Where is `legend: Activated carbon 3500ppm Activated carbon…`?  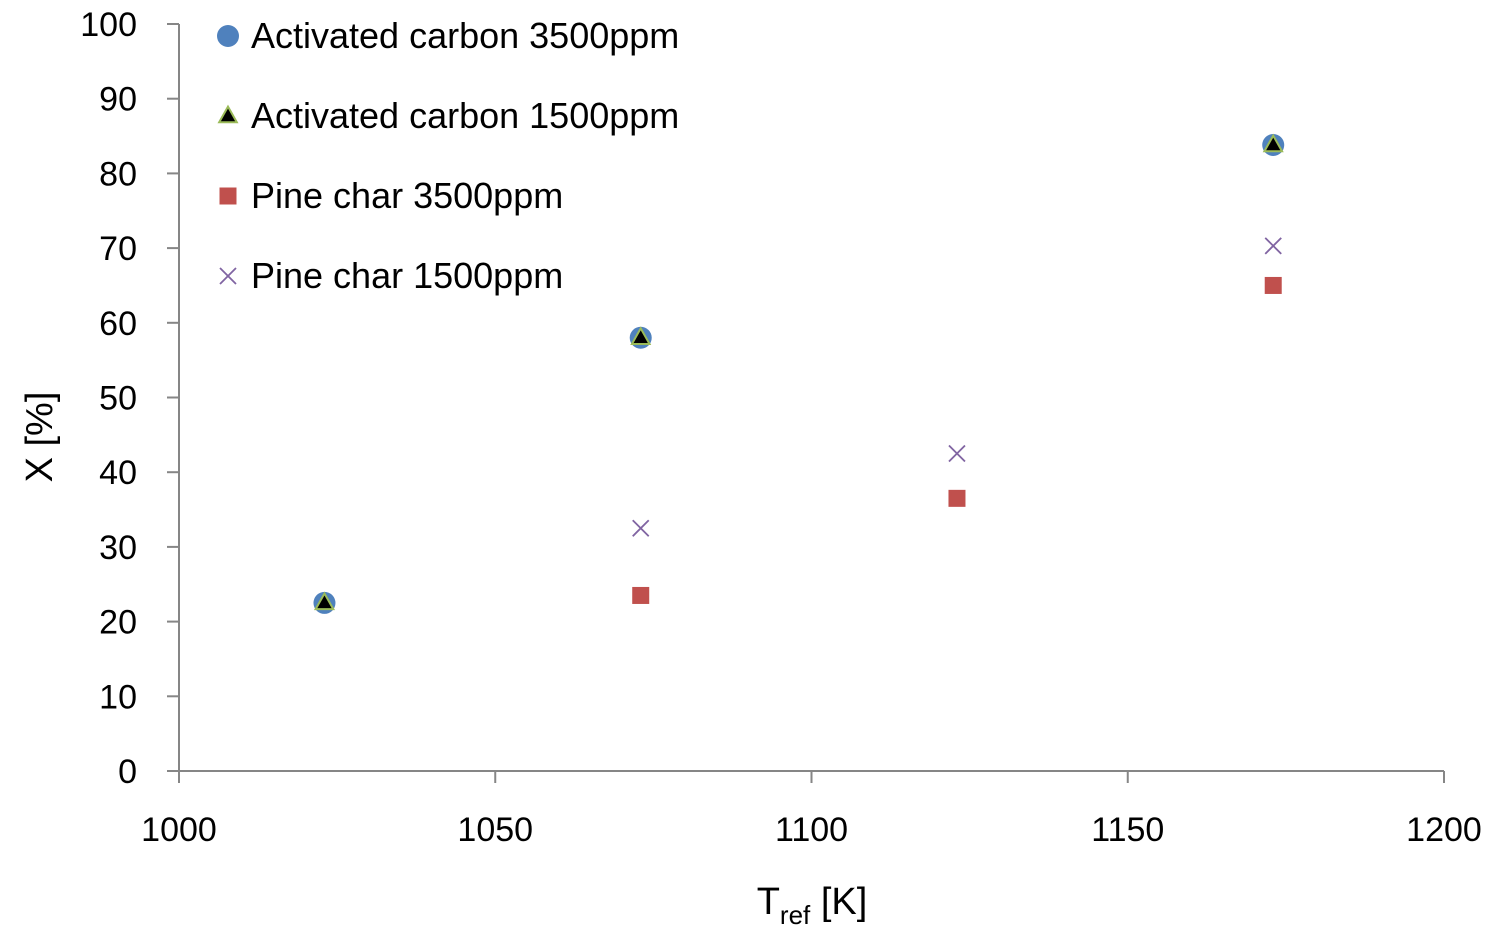 legend: Activated carbon 3500ppm Activated carbon… is located at coordinates (448, 155).